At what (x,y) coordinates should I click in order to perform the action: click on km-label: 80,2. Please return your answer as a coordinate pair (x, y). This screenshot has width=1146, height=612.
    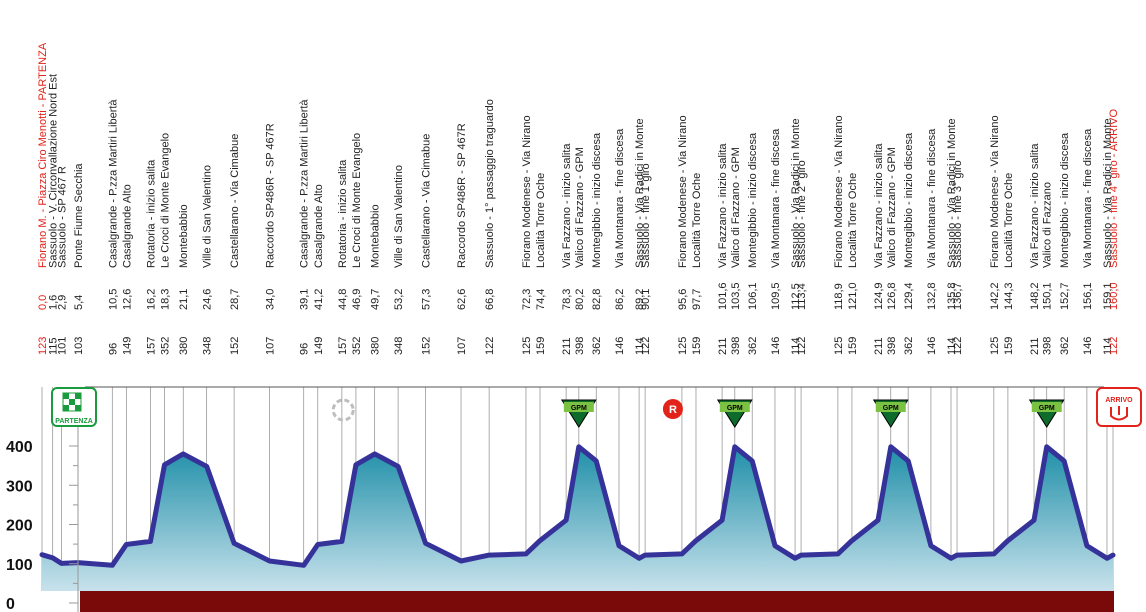
    Looking at the image, I should click on (580, 299).